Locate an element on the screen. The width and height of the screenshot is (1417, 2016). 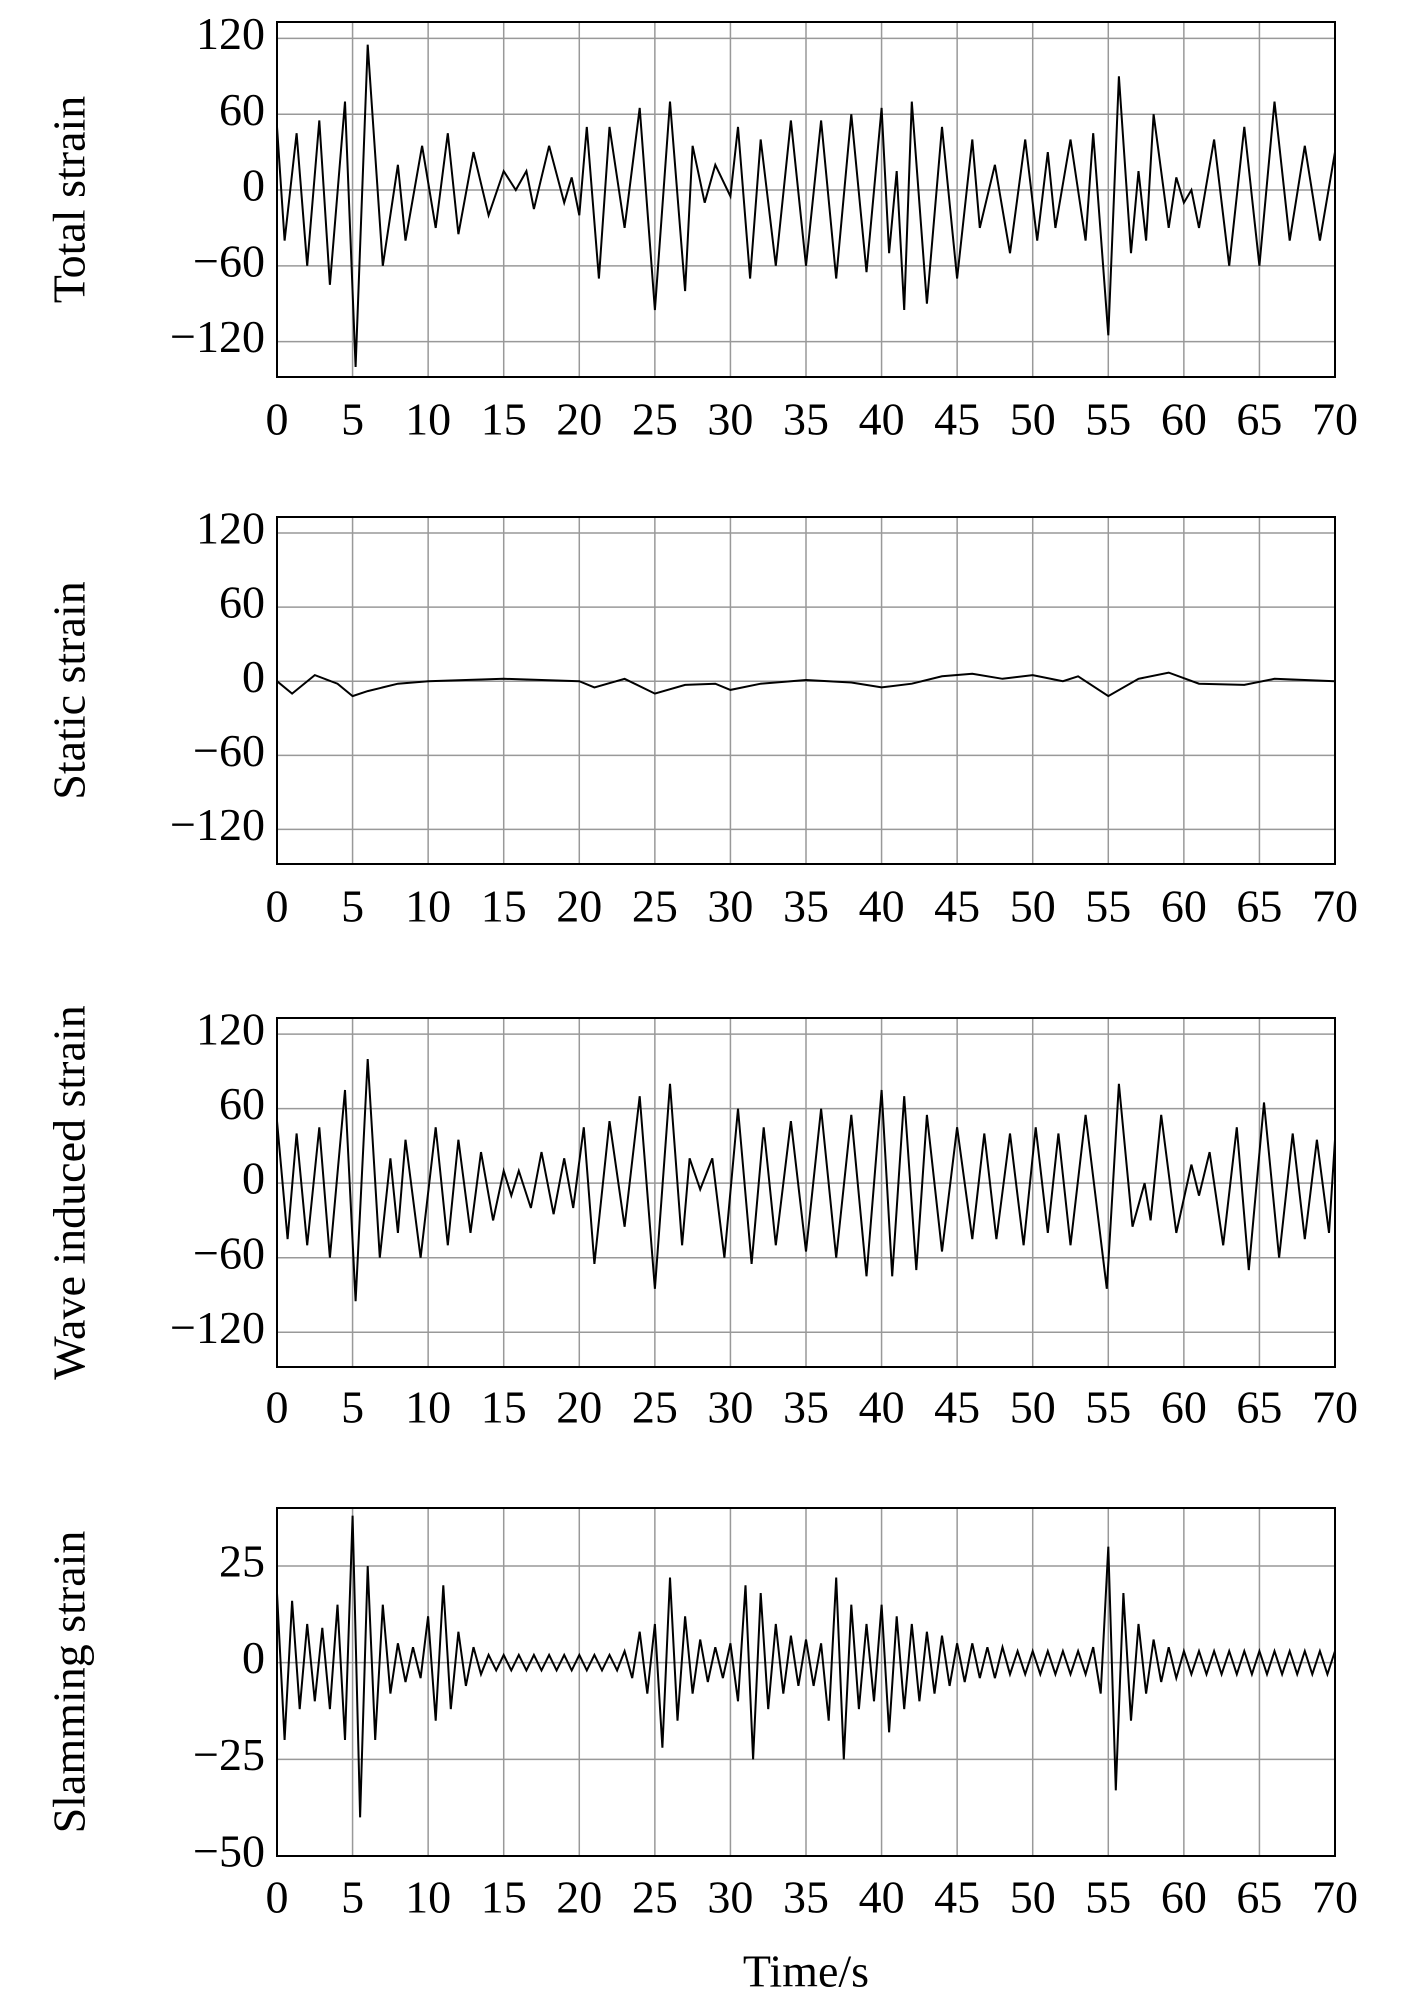
y-axis-label: Static strain is located at coordinates (69, 690).